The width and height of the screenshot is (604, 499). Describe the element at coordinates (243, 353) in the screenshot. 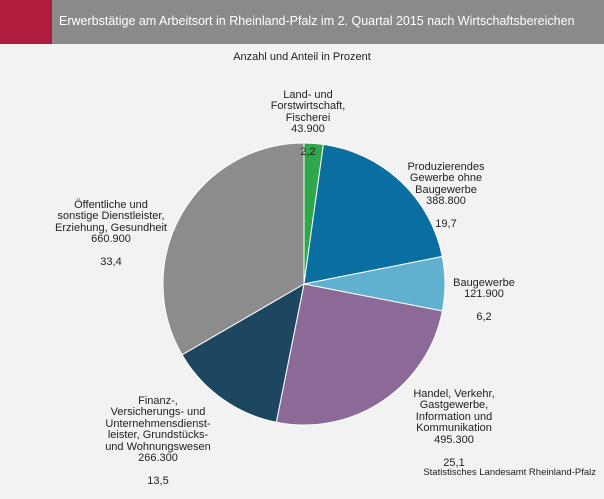

I see `pie-slice-finanz` at that location.